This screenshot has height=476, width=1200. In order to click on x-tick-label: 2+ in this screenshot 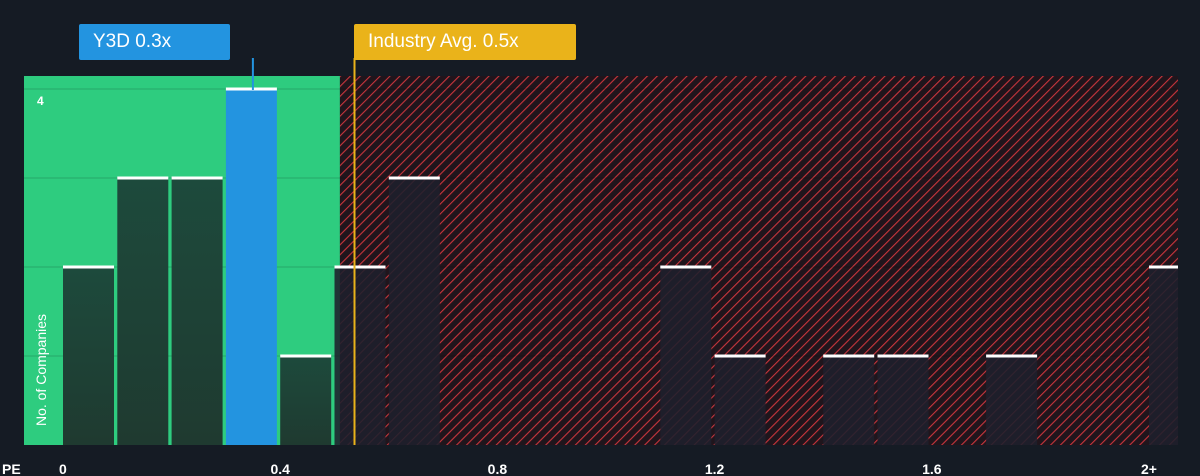, I will do `click(1149, 468)`.